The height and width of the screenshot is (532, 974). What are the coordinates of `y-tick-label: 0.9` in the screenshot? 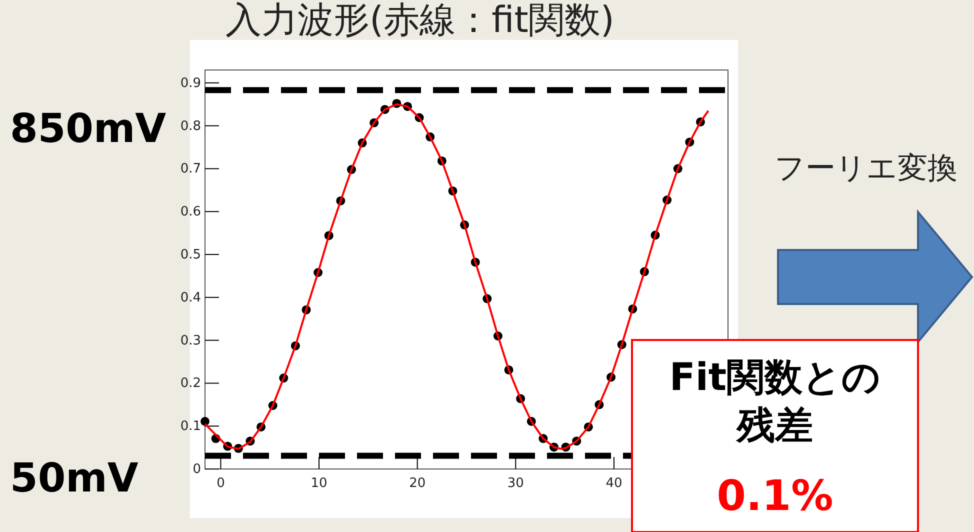 It's located at (190, 83).